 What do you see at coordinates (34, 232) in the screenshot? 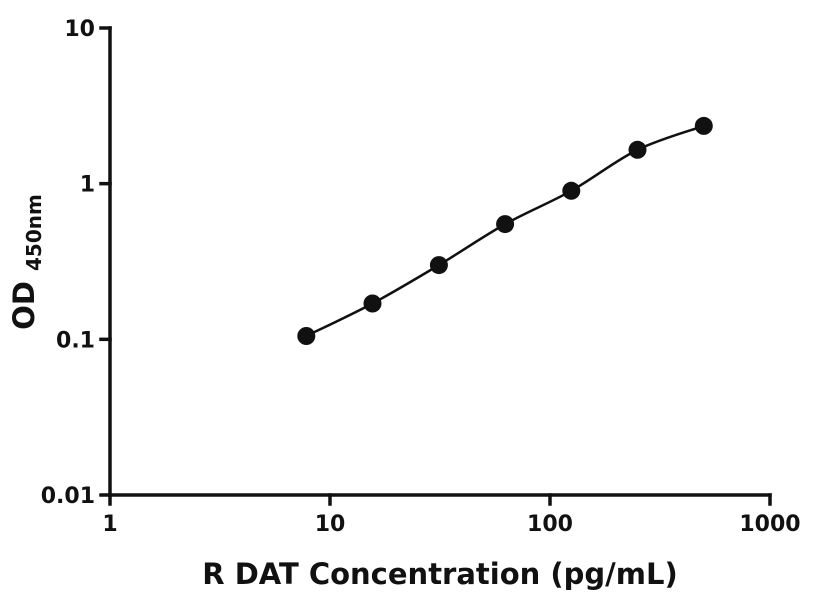
I see `y-axis-title-subscript: 450nm` at bounding box center [34, 232].